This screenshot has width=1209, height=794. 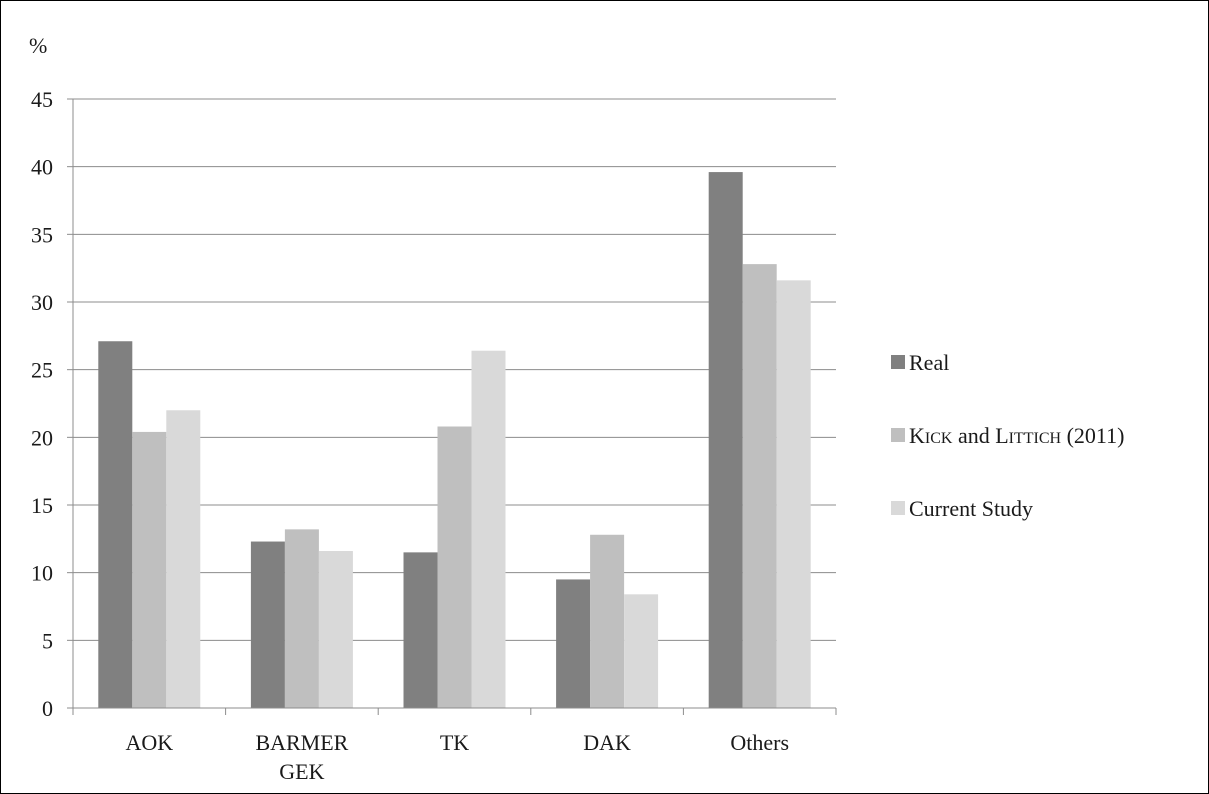 What do you see at coordinates (47, 640) in the screenshot?
I see `y-tick-label: 5` at bounding box center [47, 640].